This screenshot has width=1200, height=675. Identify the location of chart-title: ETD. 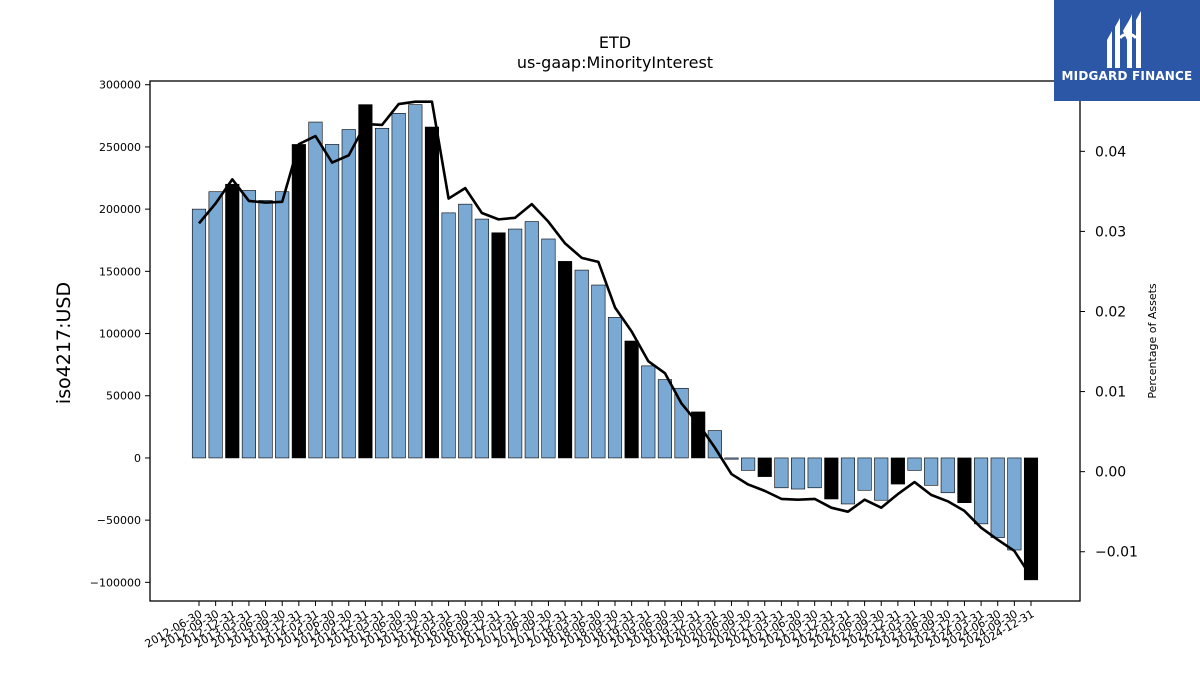
(615, 42).